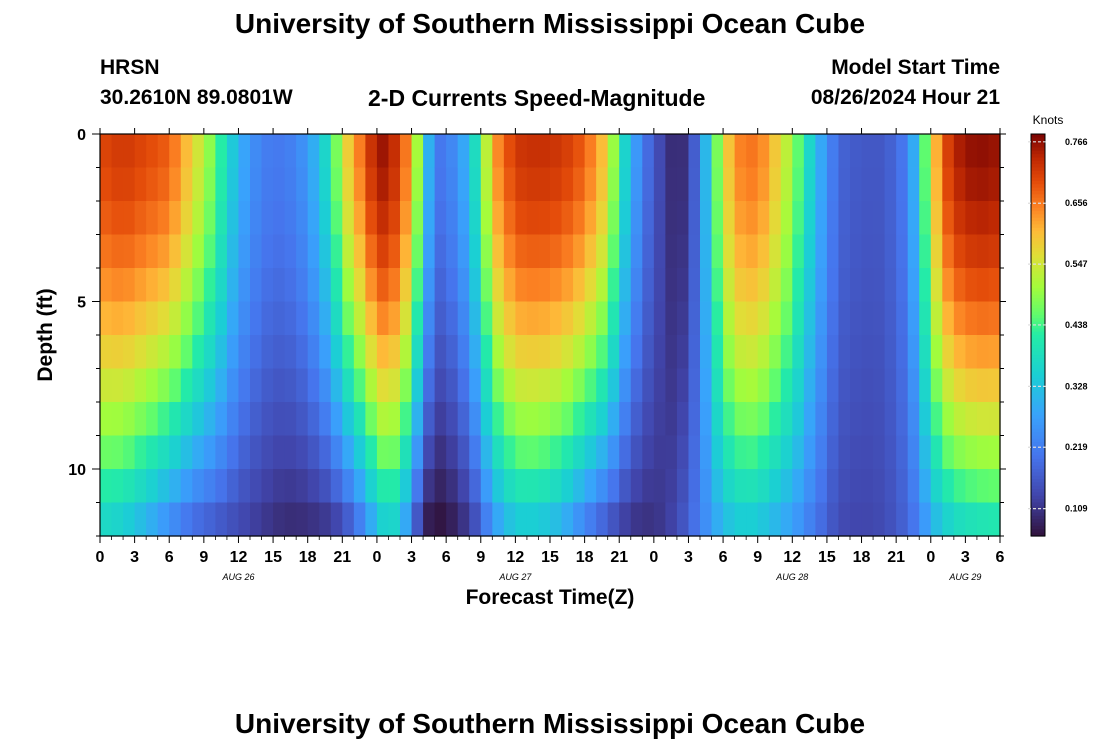 The image size is (1100, 750). I want to click on colorbar: 0.766 0.656 0.547 0.438 0.328 0.219 0.109, so click(1058, 335).